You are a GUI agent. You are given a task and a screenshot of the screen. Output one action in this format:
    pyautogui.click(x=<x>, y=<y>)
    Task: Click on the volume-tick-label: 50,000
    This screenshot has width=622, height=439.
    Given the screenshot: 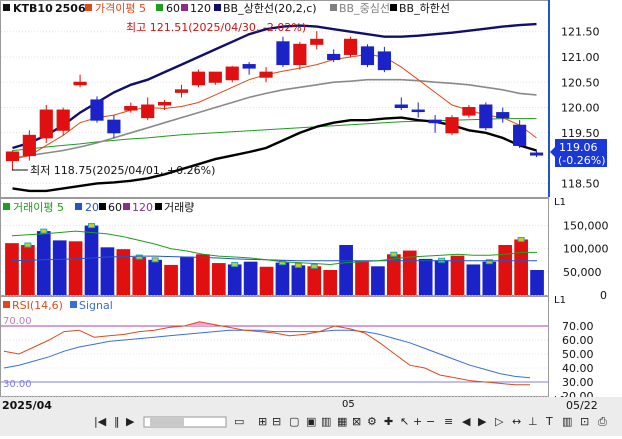 What is the action you would take?
    pyautogui.click(x=582, y=272)
    